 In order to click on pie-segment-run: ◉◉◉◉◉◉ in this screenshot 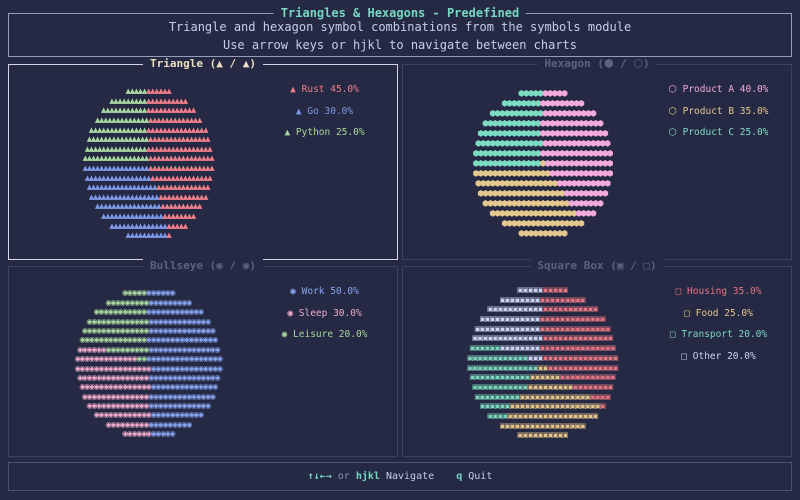, I will do `click(91, 349)`.